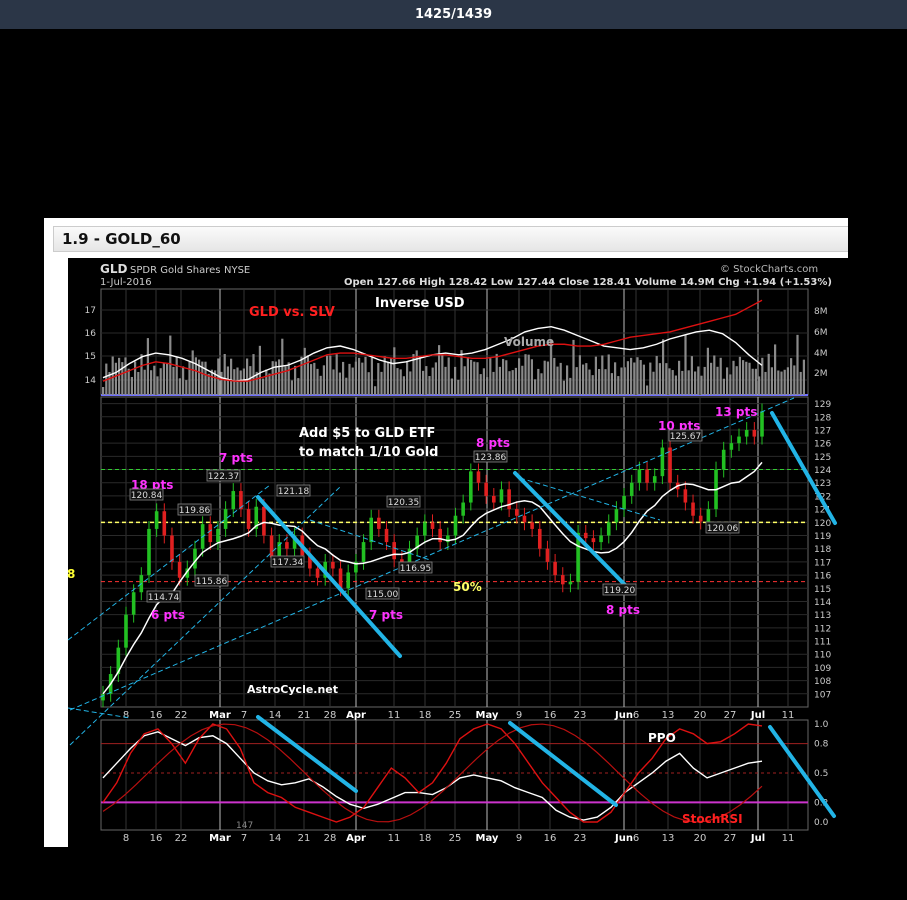 This screenshot has width=907, height=900. I want to click on y-tick-label: 120, so click(822, 524).